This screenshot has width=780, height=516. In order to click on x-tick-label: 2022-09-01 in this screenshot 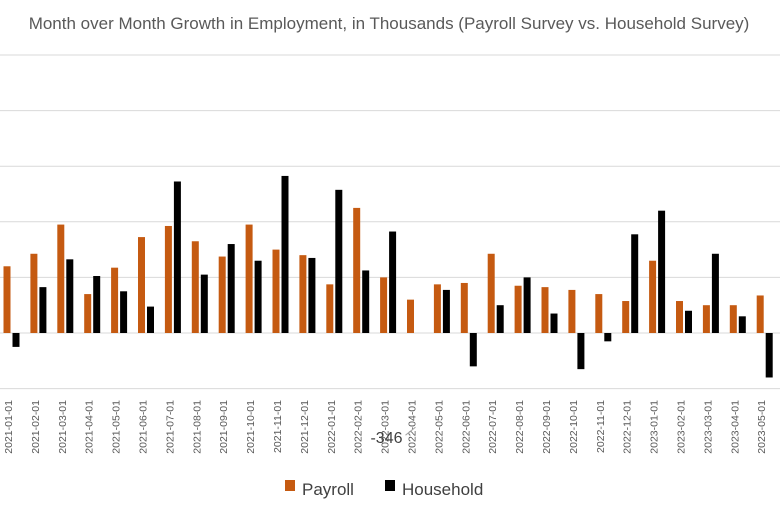, I will do `click(547, 427)`.